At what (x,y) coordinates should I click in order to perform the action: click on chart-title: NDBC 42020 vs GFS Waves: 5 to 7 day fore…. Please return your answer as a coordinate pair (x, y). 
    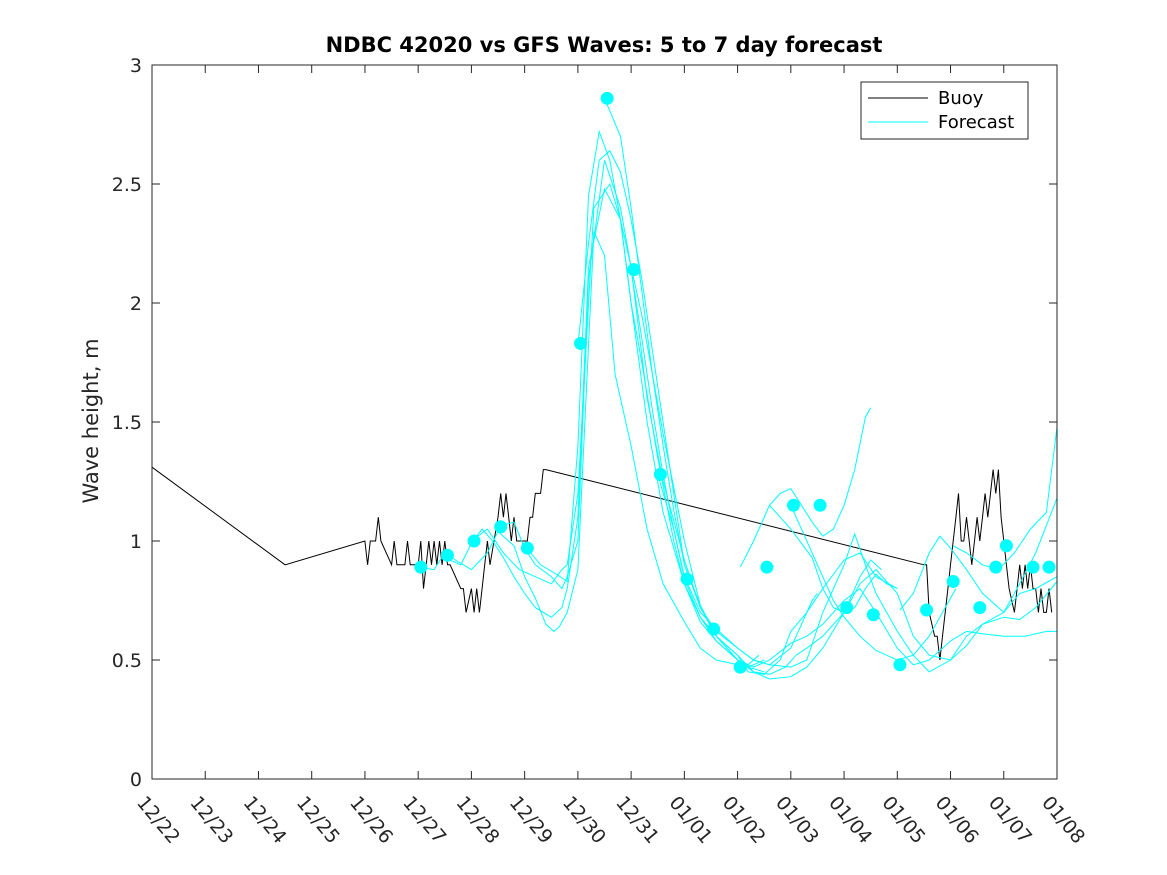
    Looking at the image, I should click on (604, 45).